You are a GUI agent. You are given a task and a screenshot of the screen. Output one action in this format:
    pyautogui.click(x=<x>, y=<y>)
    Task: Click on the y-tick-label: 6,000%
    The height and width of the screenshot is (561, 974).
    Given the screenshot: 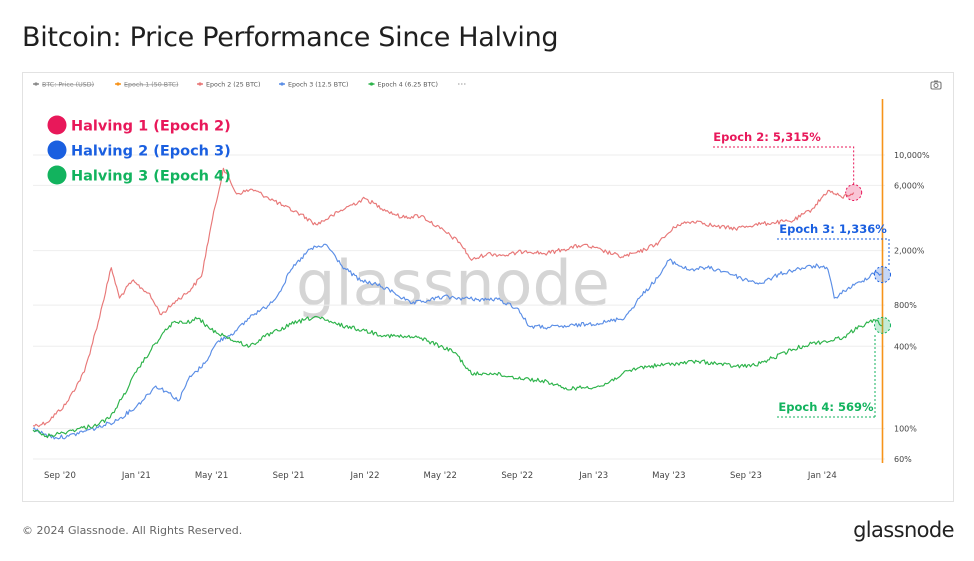 What is the action you would take?
    pyautogui.click(x=909, y=185)
    